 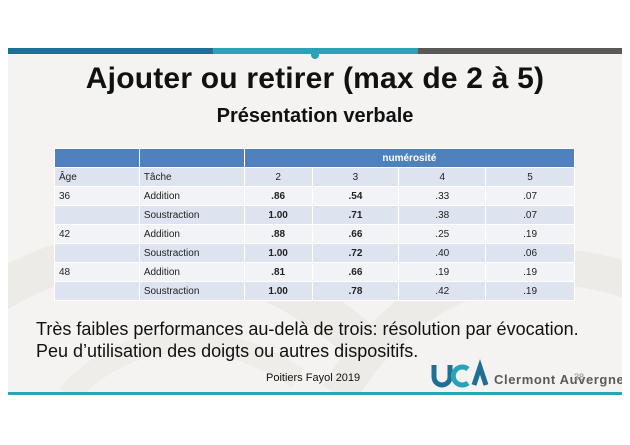 What do you see at coordinates (530, 253) in the screenshot?
I see `cell-value: .06` at bounding box center [530, 253].